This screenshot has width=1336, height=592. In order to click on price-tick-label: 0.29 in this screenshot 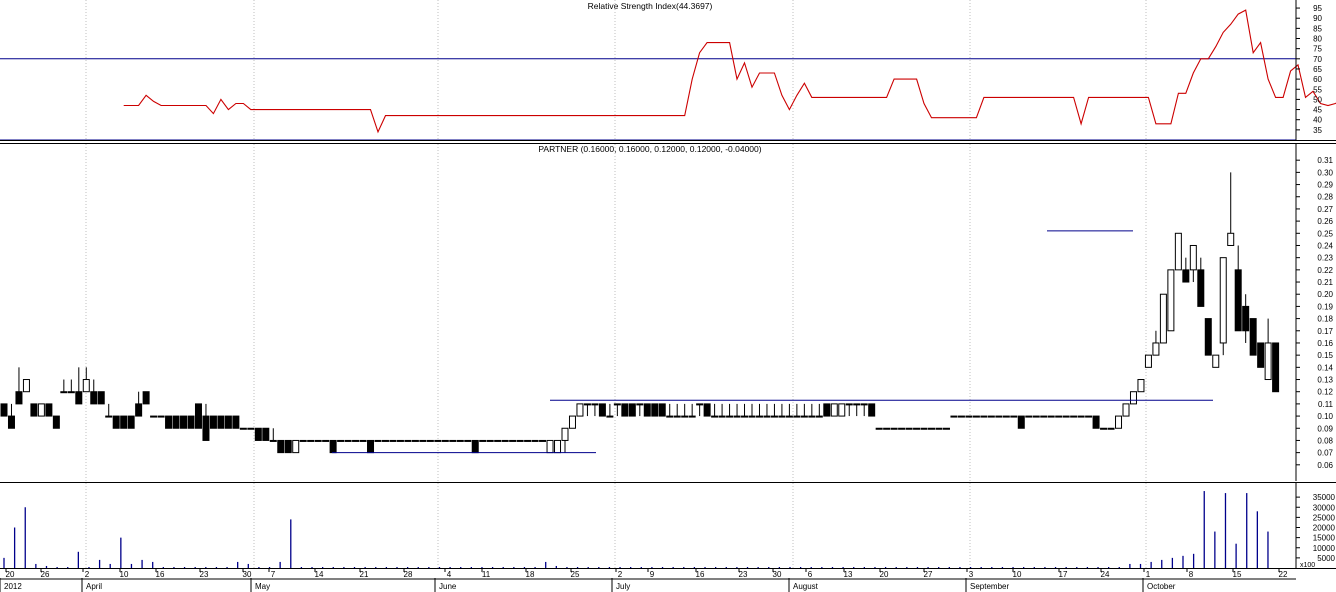, I will do `click(1325, 185)`.